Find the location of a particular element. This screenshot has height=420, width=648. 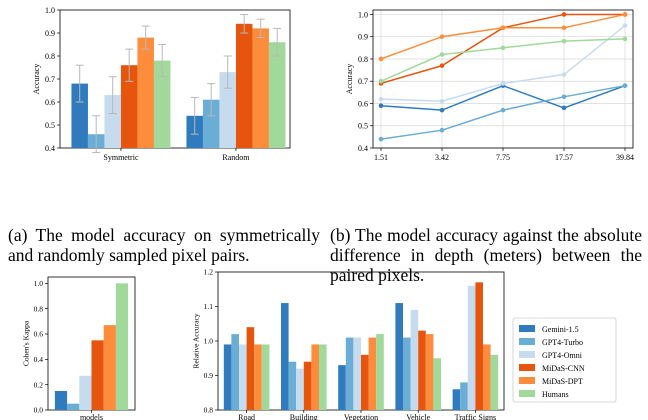

tick-label-x: Vehicle is located at coordinates (418, 416).